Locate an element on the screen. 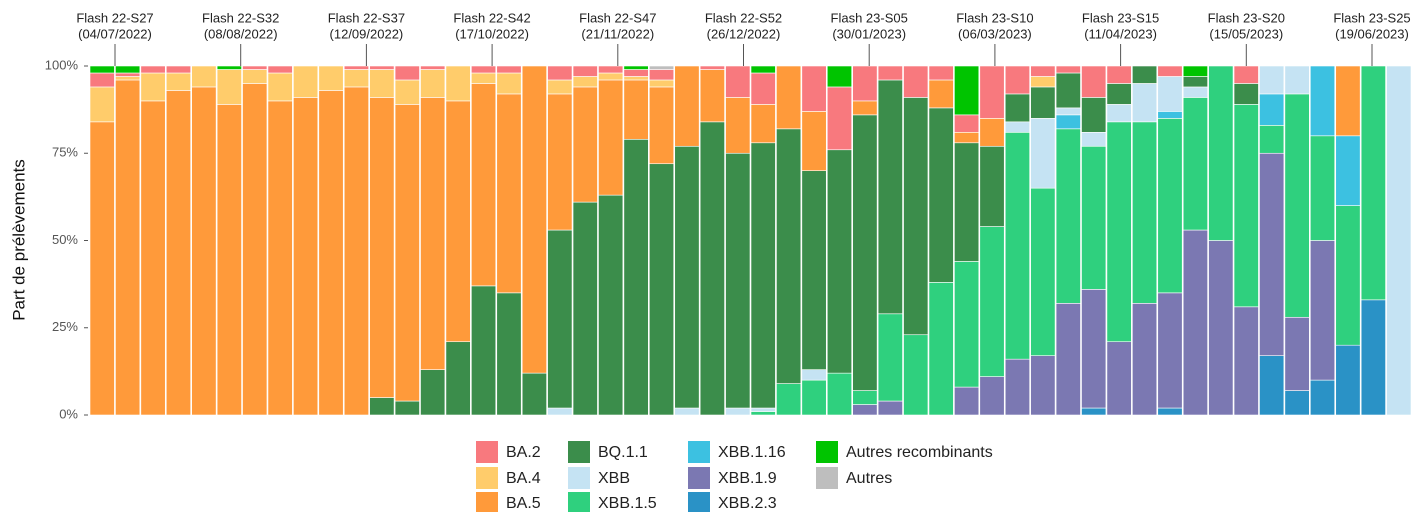 This screenshot has height=512, width=1424. annotation-date: (26/12/2022) is located at coordinates (744, 33).